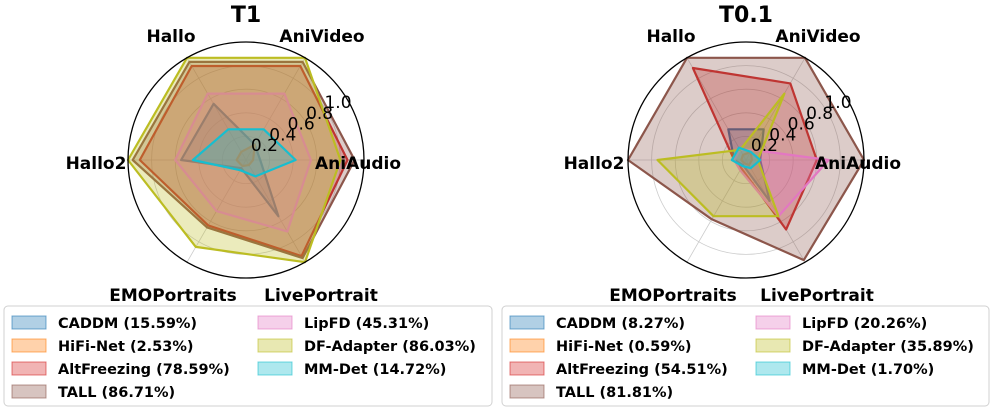 This screenshot has width=996, height=413. Describe the element at coordinates (868, 370) in the screenshot. I see `legend-label-mm-det: MM-Det (1.70%)` at that location.